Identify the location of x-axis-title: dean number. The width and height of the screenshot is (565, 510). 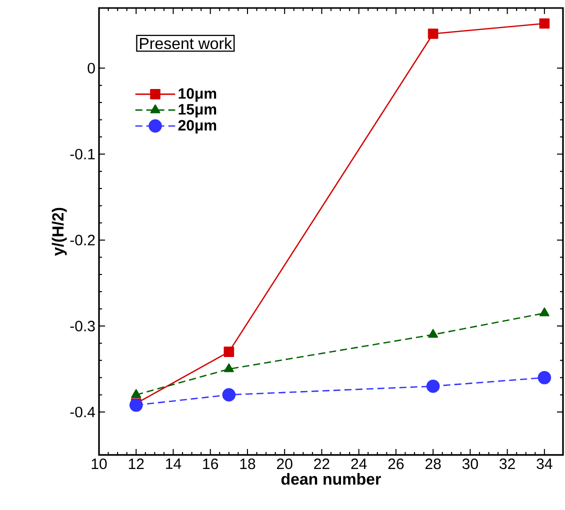
(331, 479).